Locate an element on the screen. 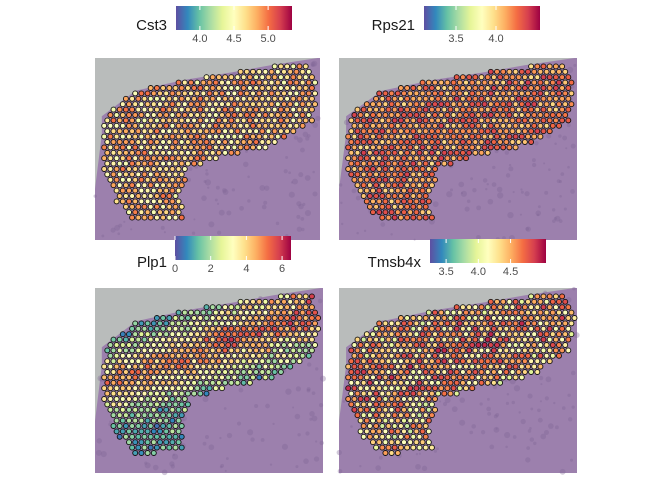  expression-spots is located at coordinates (460, 142).